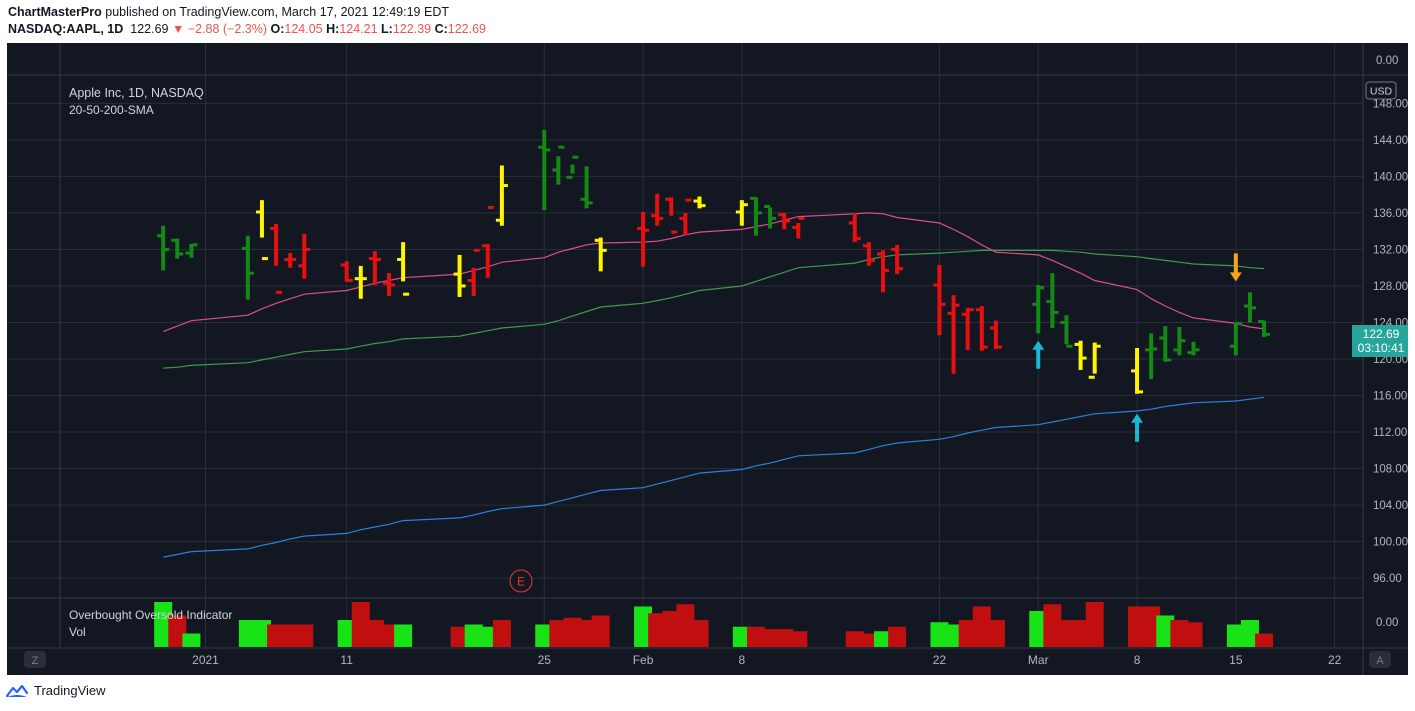 This screenshot has height=711, width=1415. Describe the element at coordinates (1390, 506) in the screenshot. I see `price-tick-label: 104.00` at that location.